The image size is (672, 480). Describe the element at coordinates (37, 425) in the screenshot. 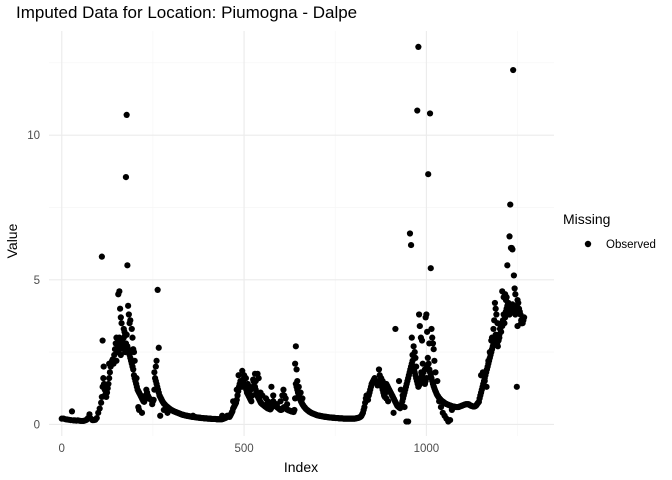

I see `y-tick-label: 0` at that location.